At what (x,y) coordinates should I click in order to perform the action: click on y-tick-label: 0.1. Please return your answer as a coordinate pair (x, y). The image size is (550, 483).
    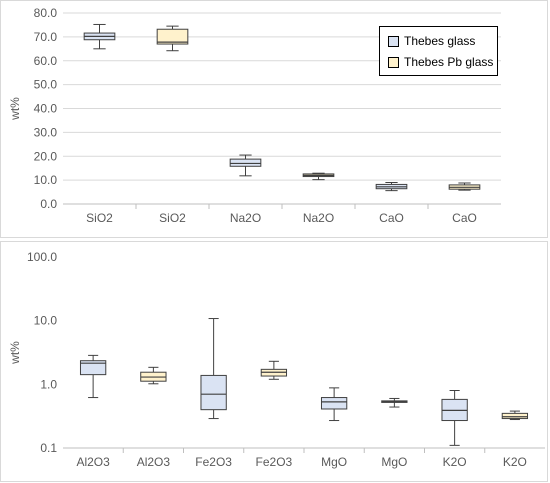
    Looking at the image, I should click on (48, 448).